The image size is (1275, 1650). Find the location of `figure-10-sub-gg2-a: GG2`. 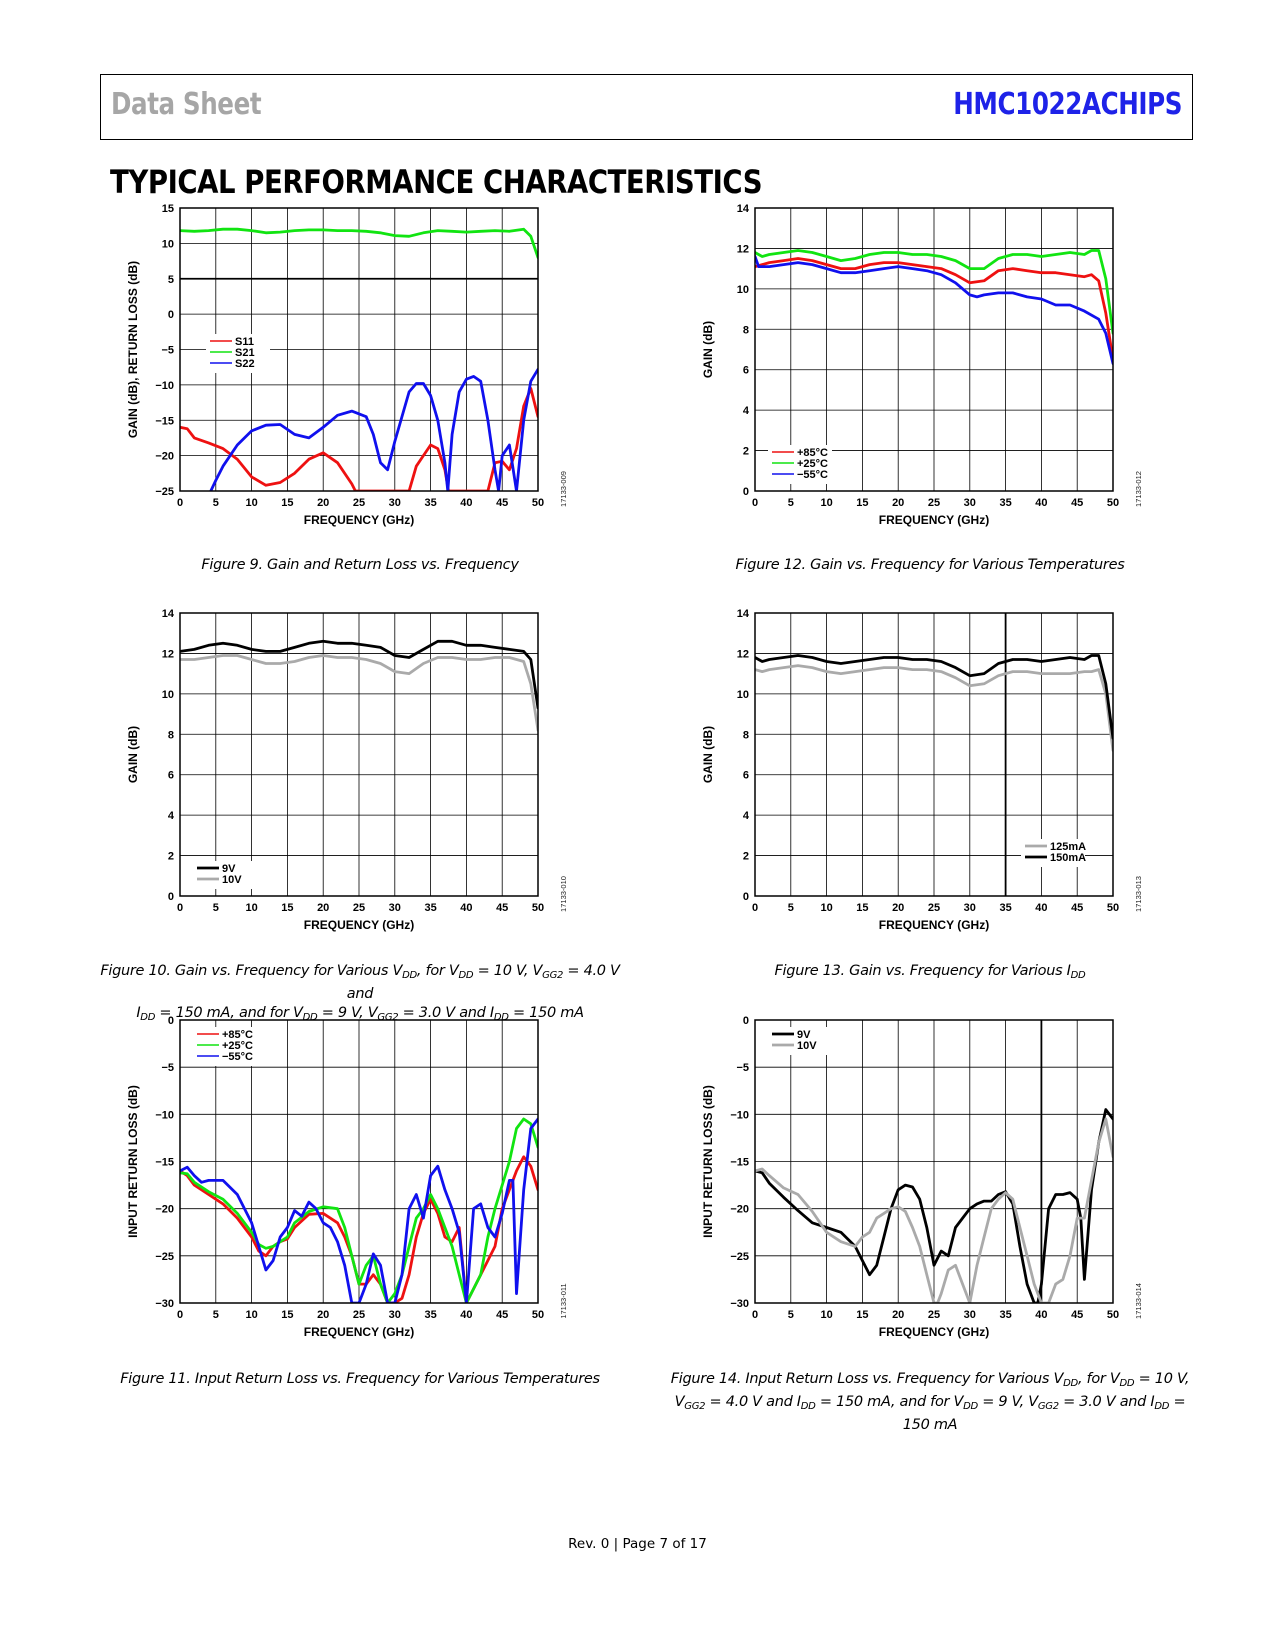

figure-10-sub-gg2-a: GG2 is located at coordinates (553, 975).